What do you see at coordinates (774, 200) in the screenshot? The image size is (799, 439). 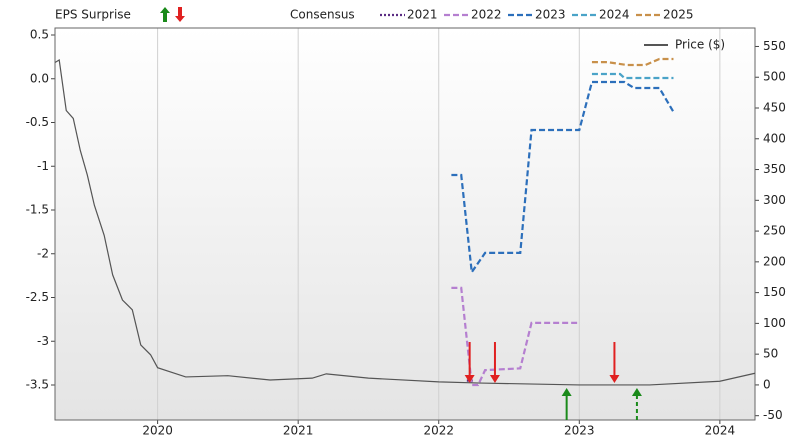 I see `y2-tick-label: 300` at bounding box center [774, 200].